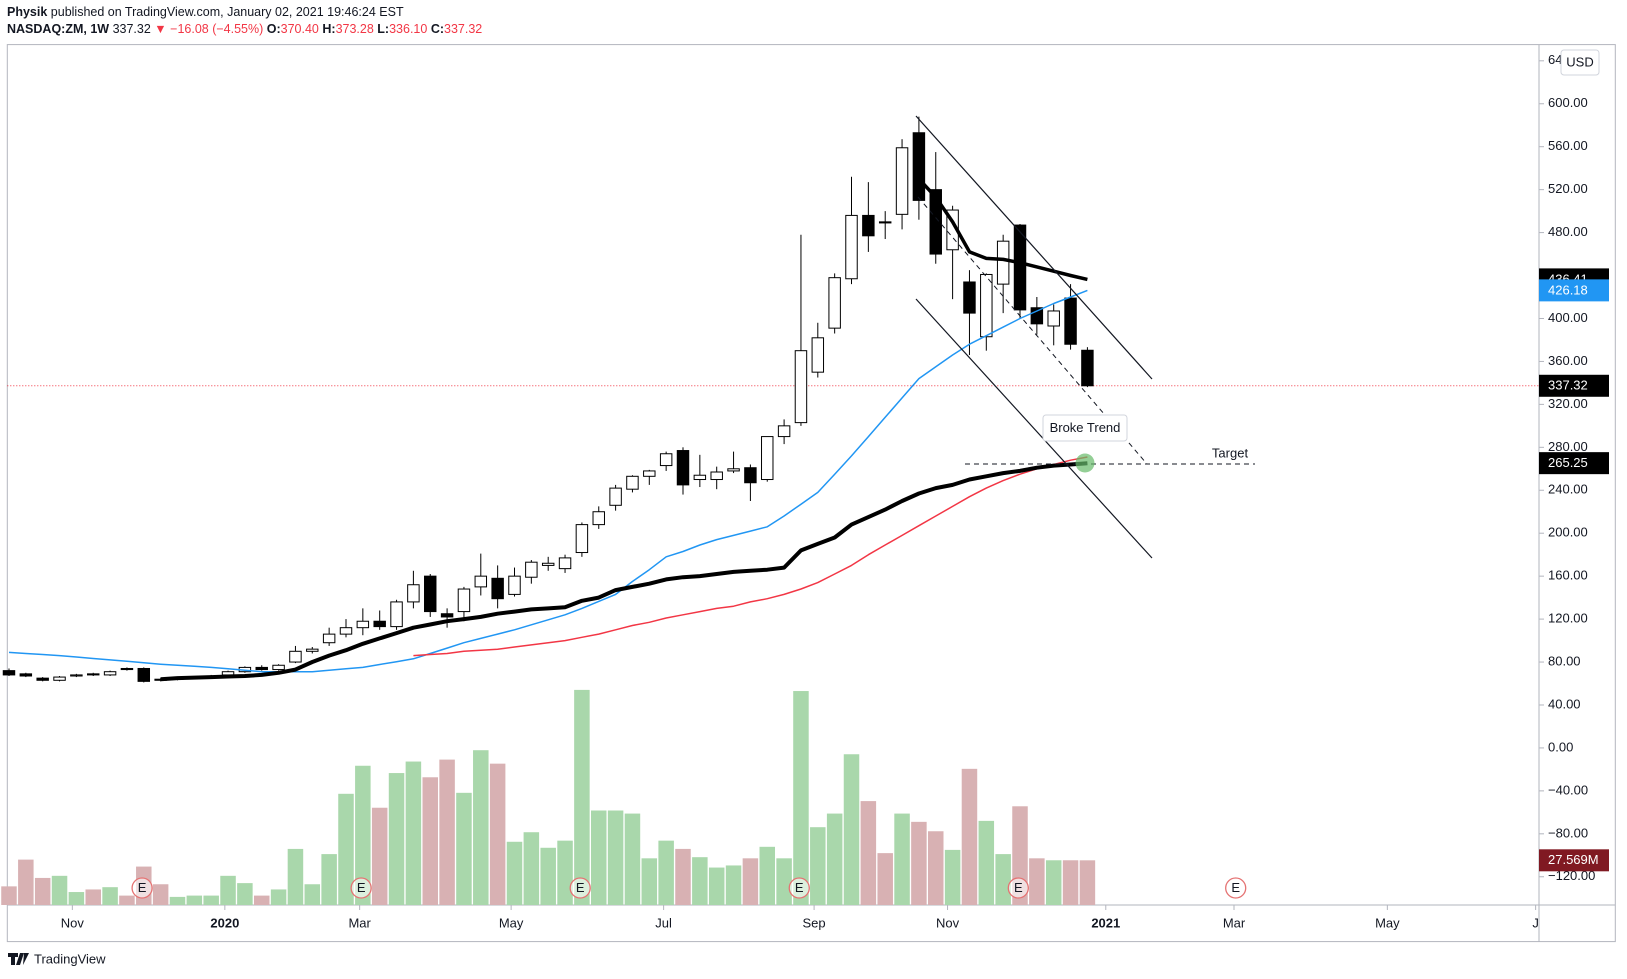 This screenshot has width=1627, height=979. What do you see at coordinates (1568, 403) in the screenshot?
I see `y-tick-label: 320.00` at bounding box center [1568, 403].